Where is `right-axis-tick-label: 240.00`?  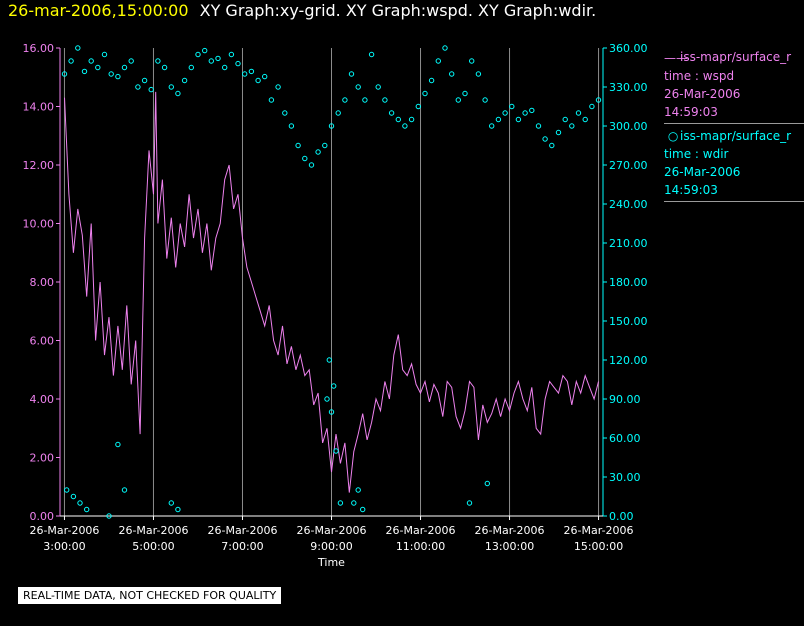 right-axis-tick-label: 240.00 is located at coordinates (628, 204).